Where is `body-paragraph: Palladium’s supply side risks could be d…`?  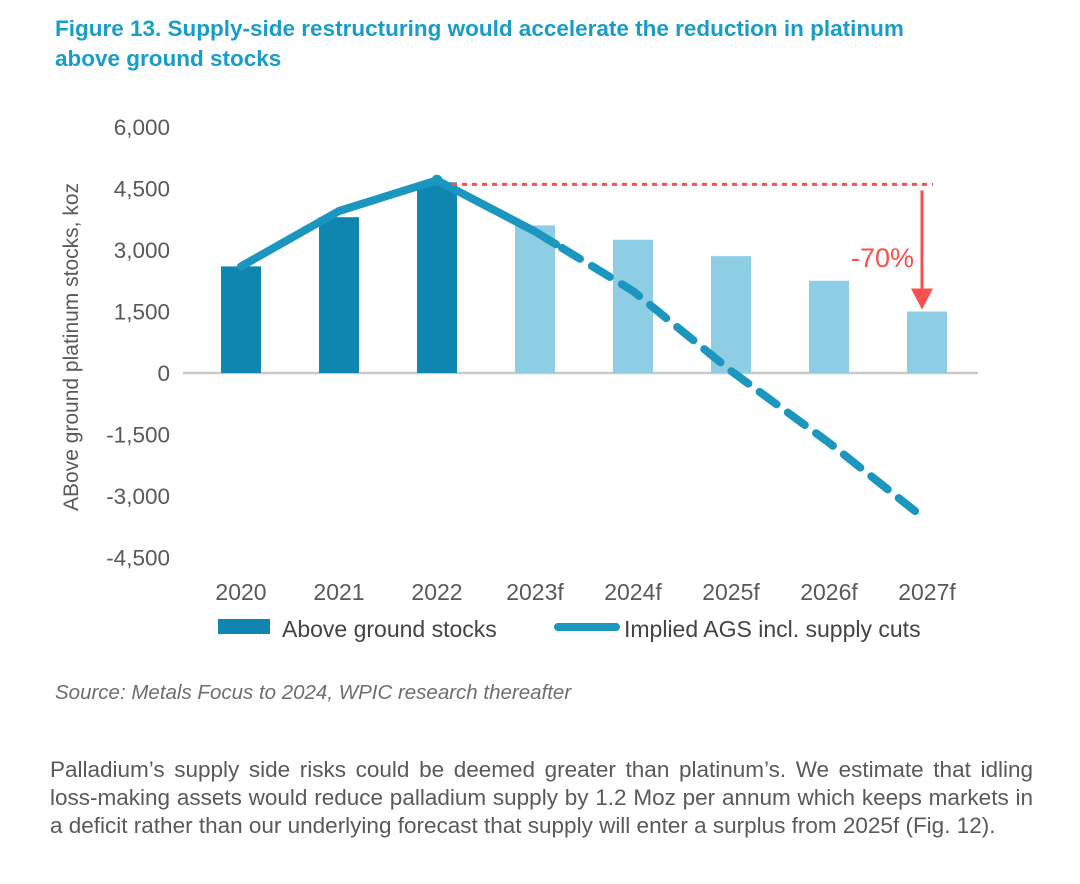
body-paragraph: Palladium’s supply side risks could be d… is located at coordinates (541, 797).